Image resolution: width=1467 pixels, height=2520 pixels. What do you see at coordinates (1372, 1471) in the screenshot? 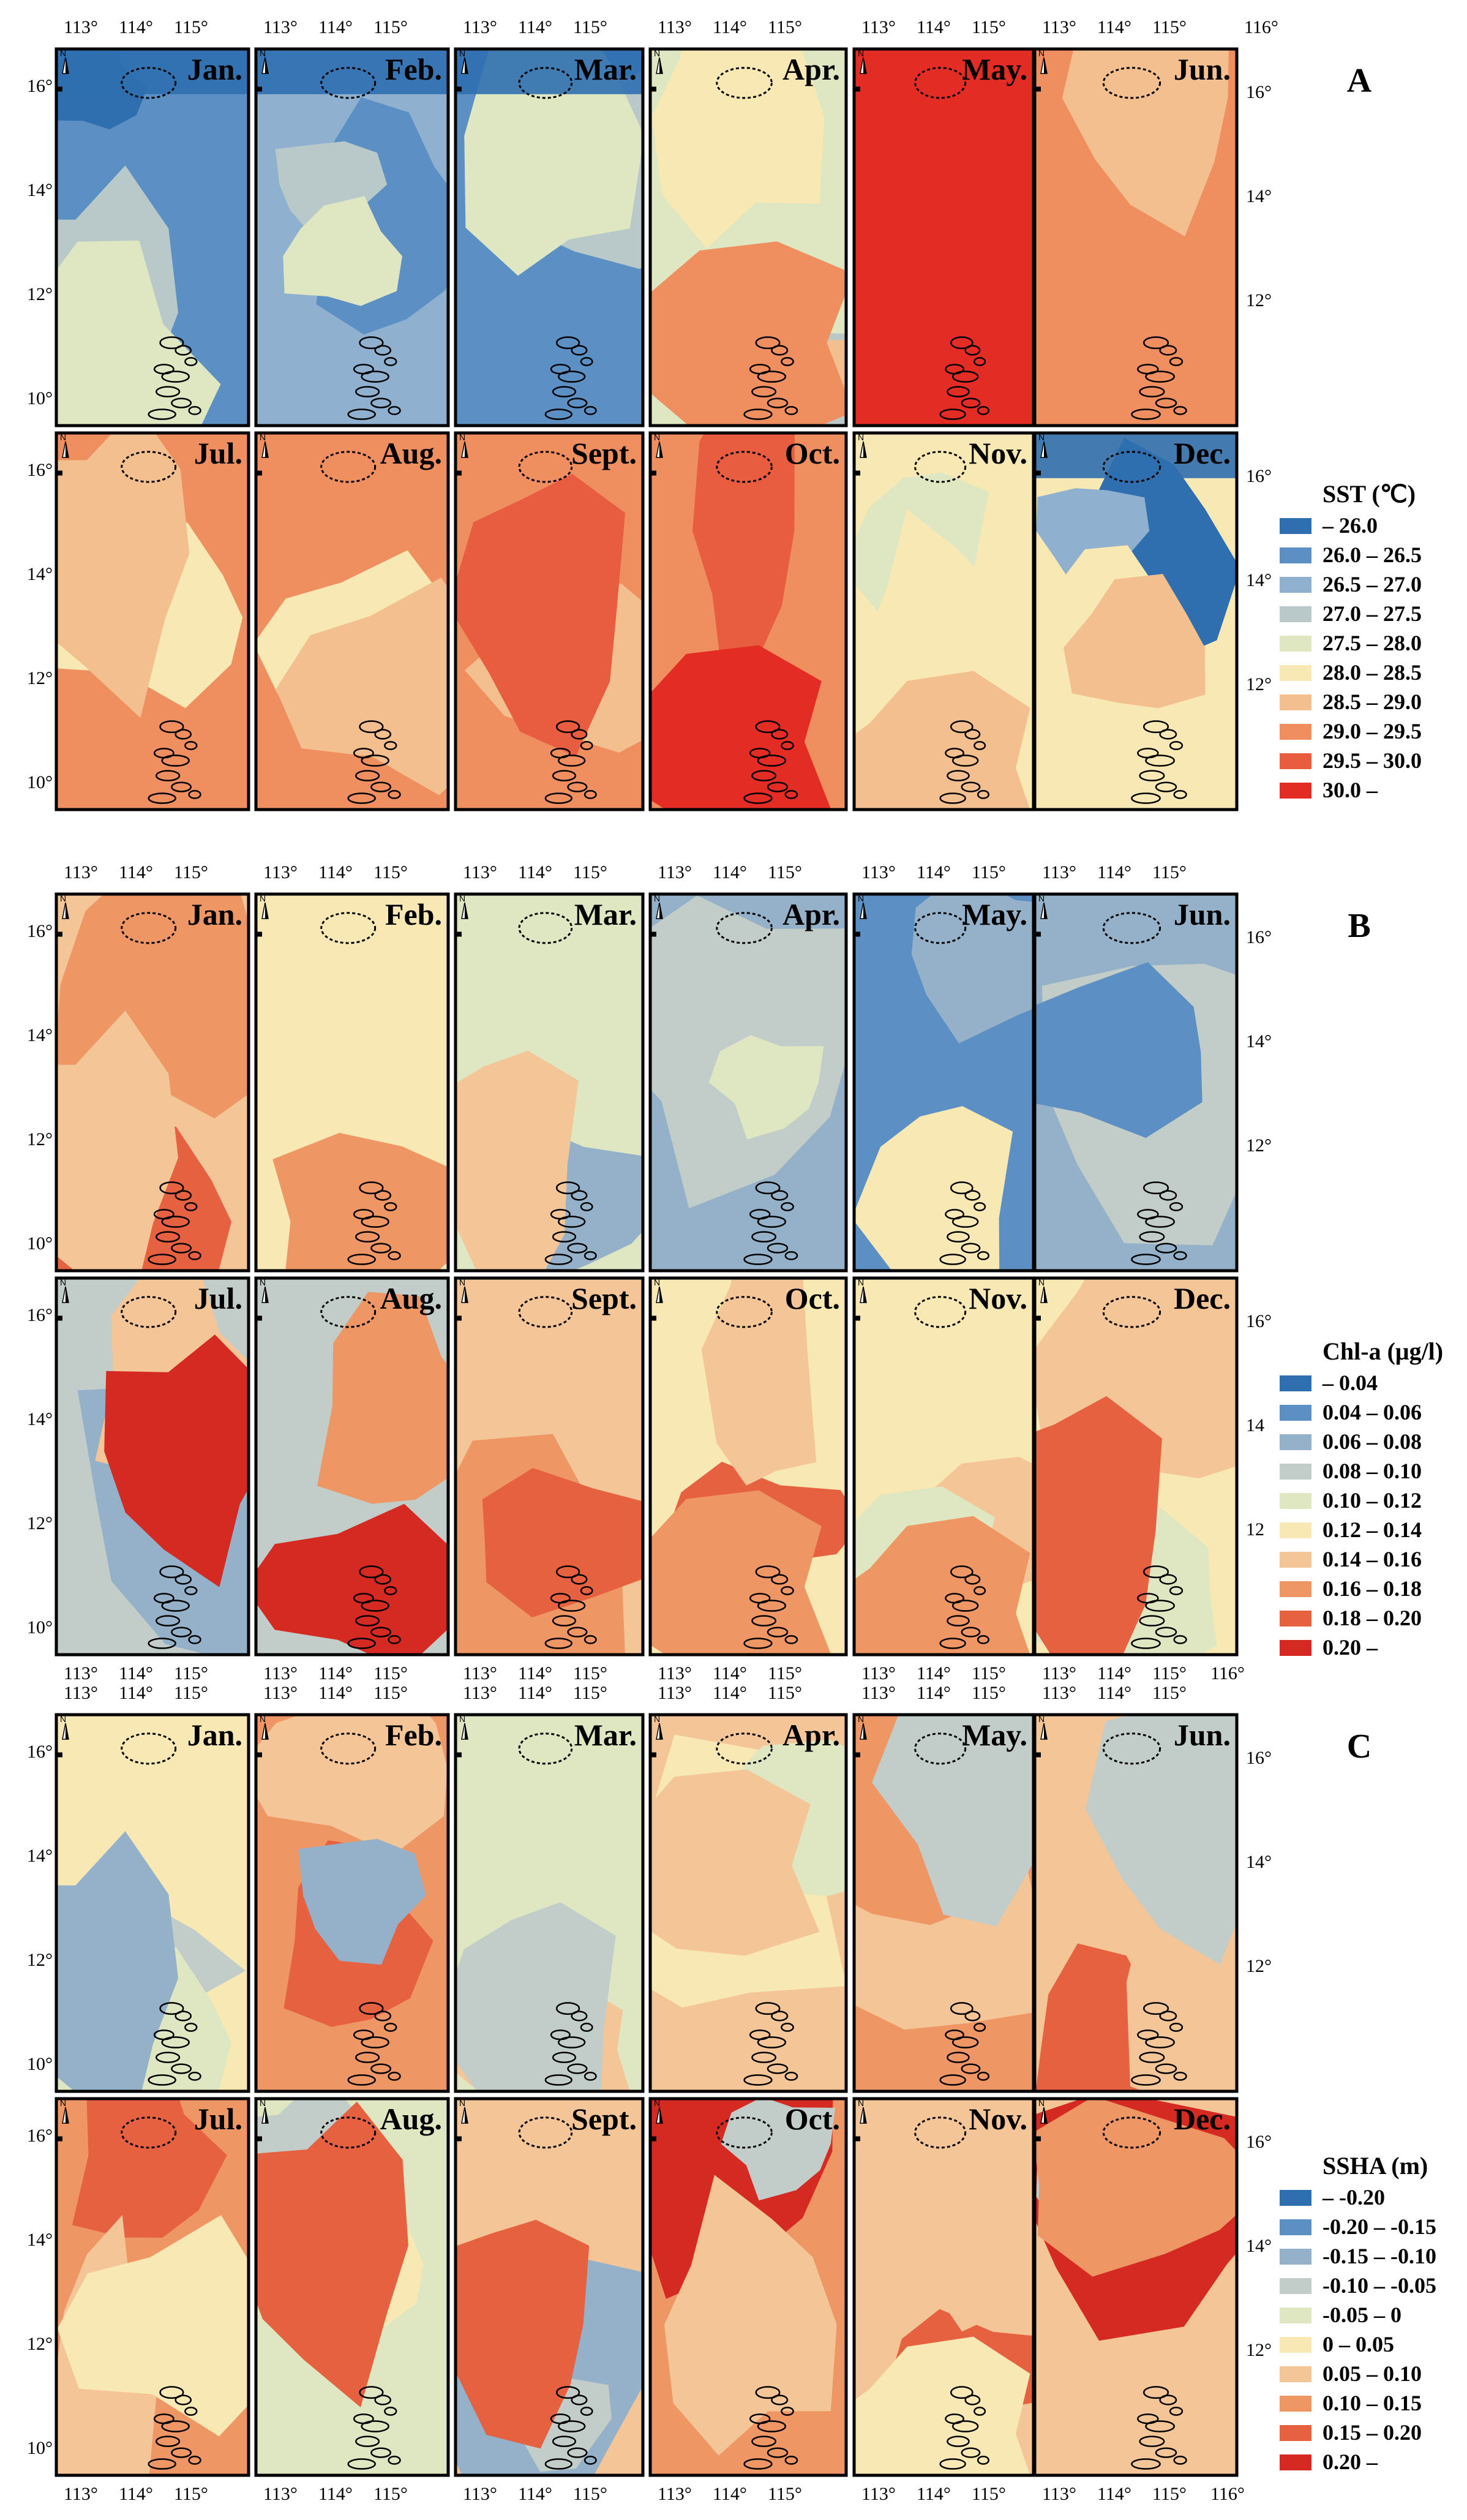
I see `legend-label: 0.08 – 0.10` at bounding box center [1372, 1471].